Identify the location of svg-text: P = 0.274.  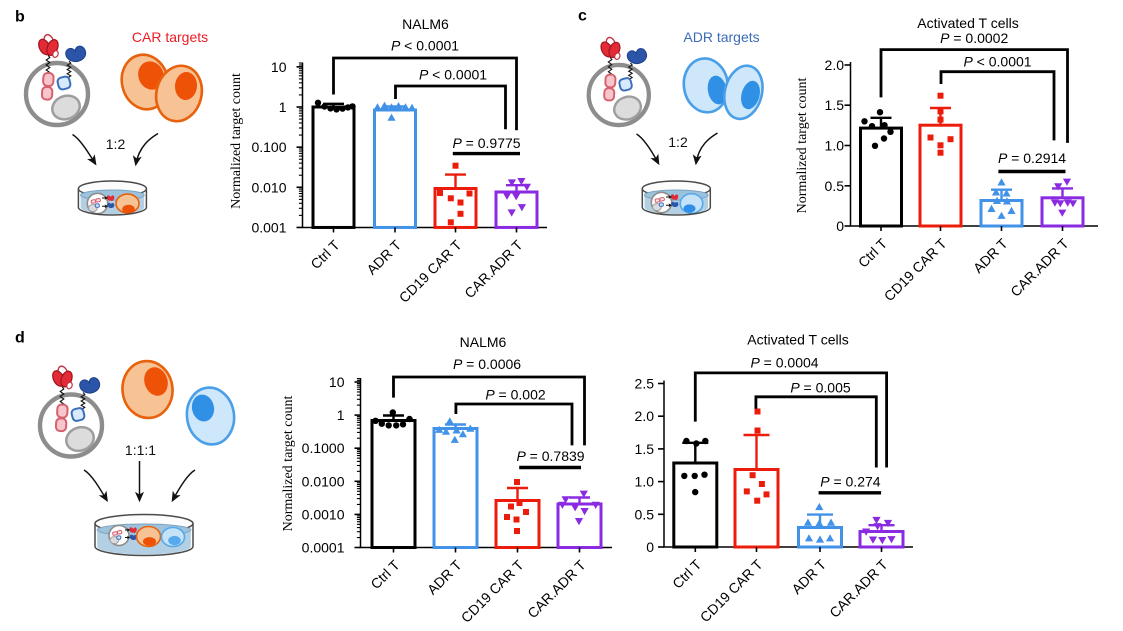
(850, 482).